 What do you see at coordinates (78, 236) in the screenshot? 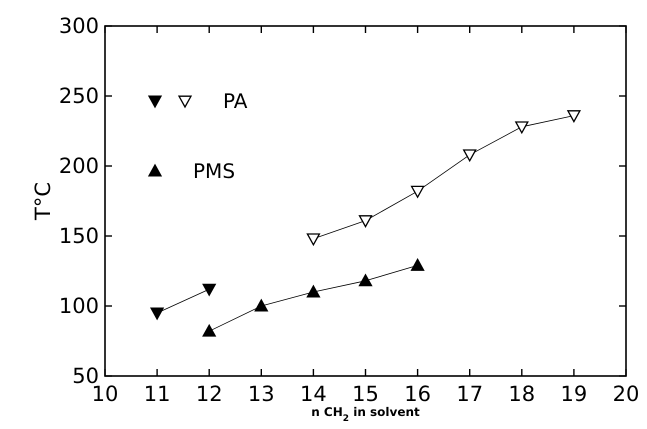
I see `y-tick-label: 150` at bounding box center [78, 236].